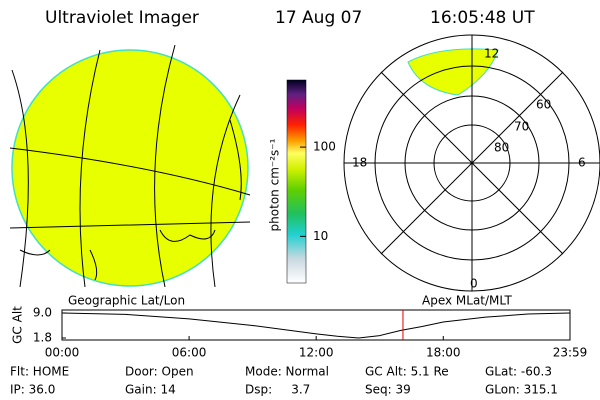  Describe the element at coordinates (296, 181) in the screenshot. I see `colorbar` at that location.